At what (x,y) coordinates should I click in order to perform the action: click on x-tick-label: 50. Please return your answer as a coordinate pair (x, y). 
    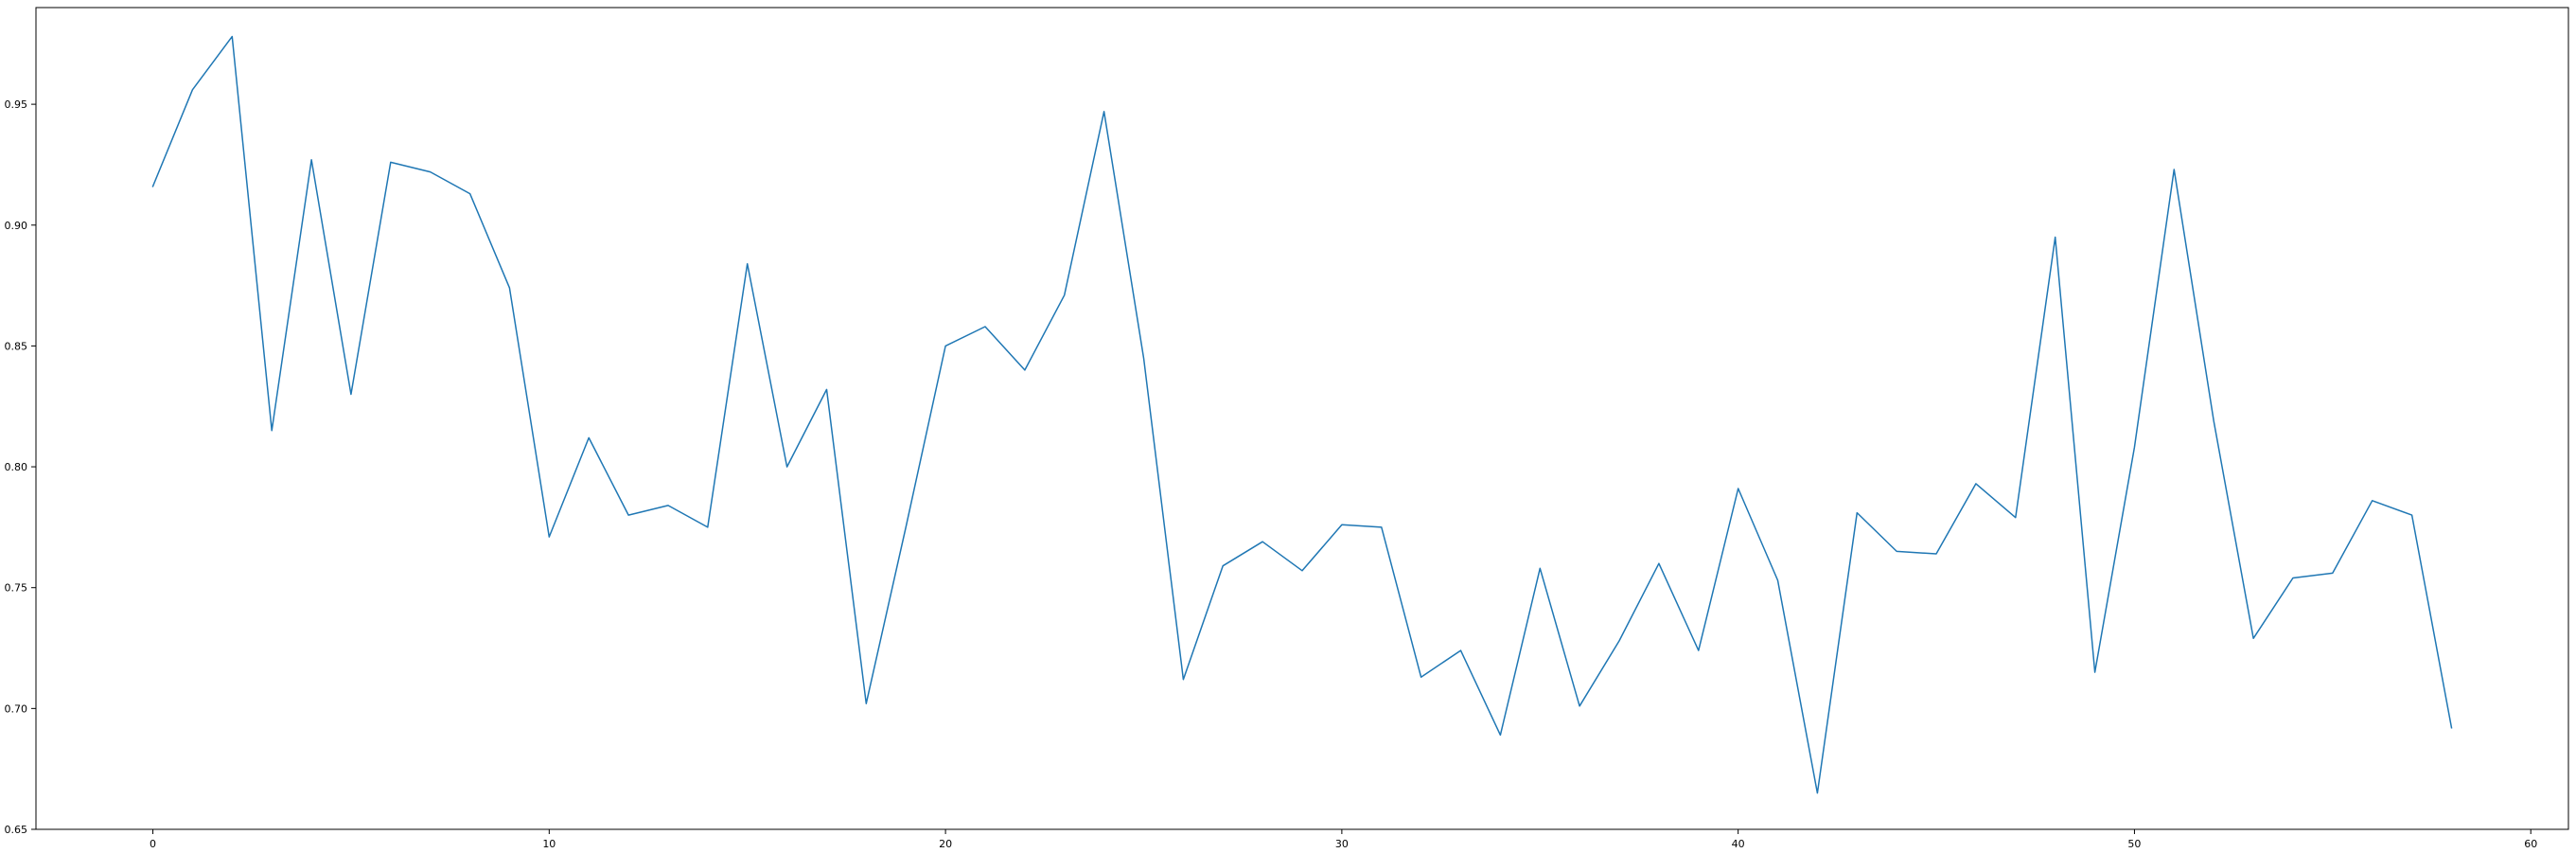
    Looking at the image, I should click on (2134, 844).